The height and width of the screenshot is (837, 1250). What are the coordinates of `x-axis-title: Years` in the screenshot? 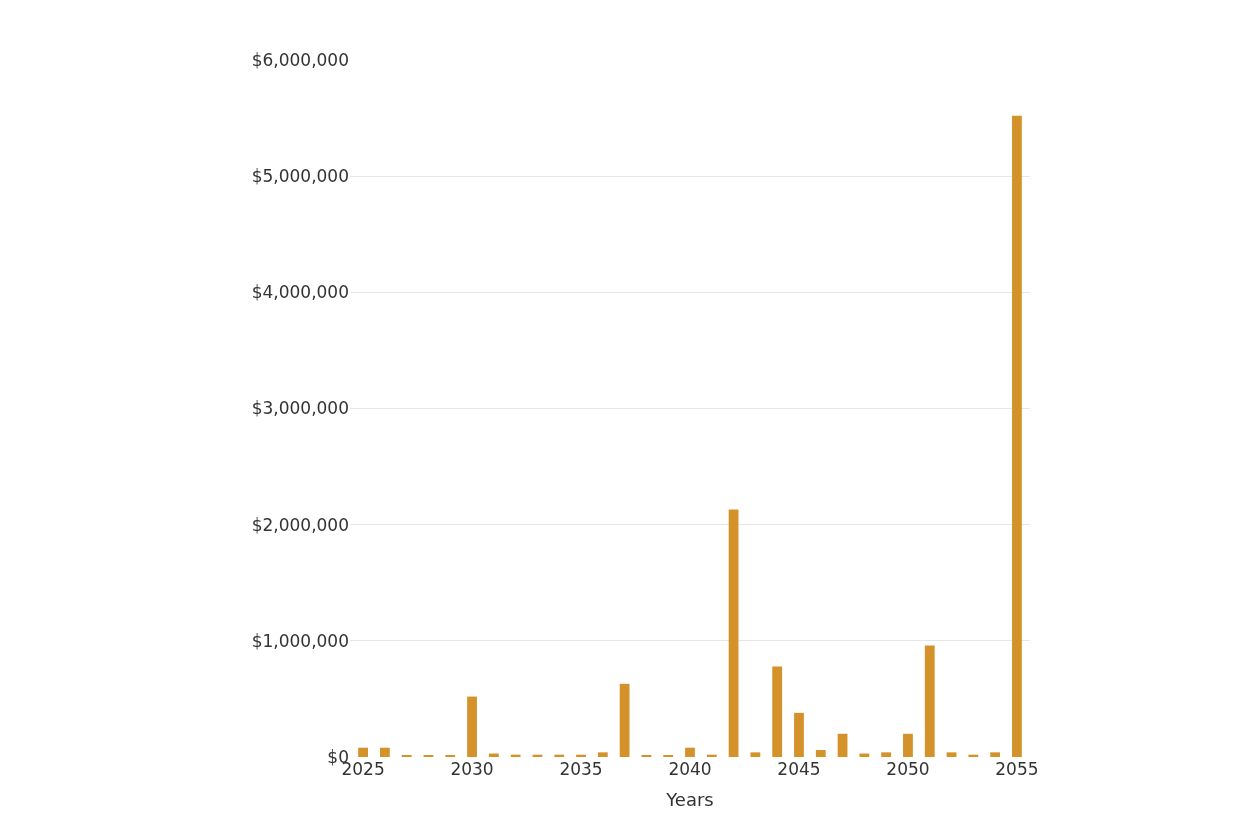 It's located at (689, 800).